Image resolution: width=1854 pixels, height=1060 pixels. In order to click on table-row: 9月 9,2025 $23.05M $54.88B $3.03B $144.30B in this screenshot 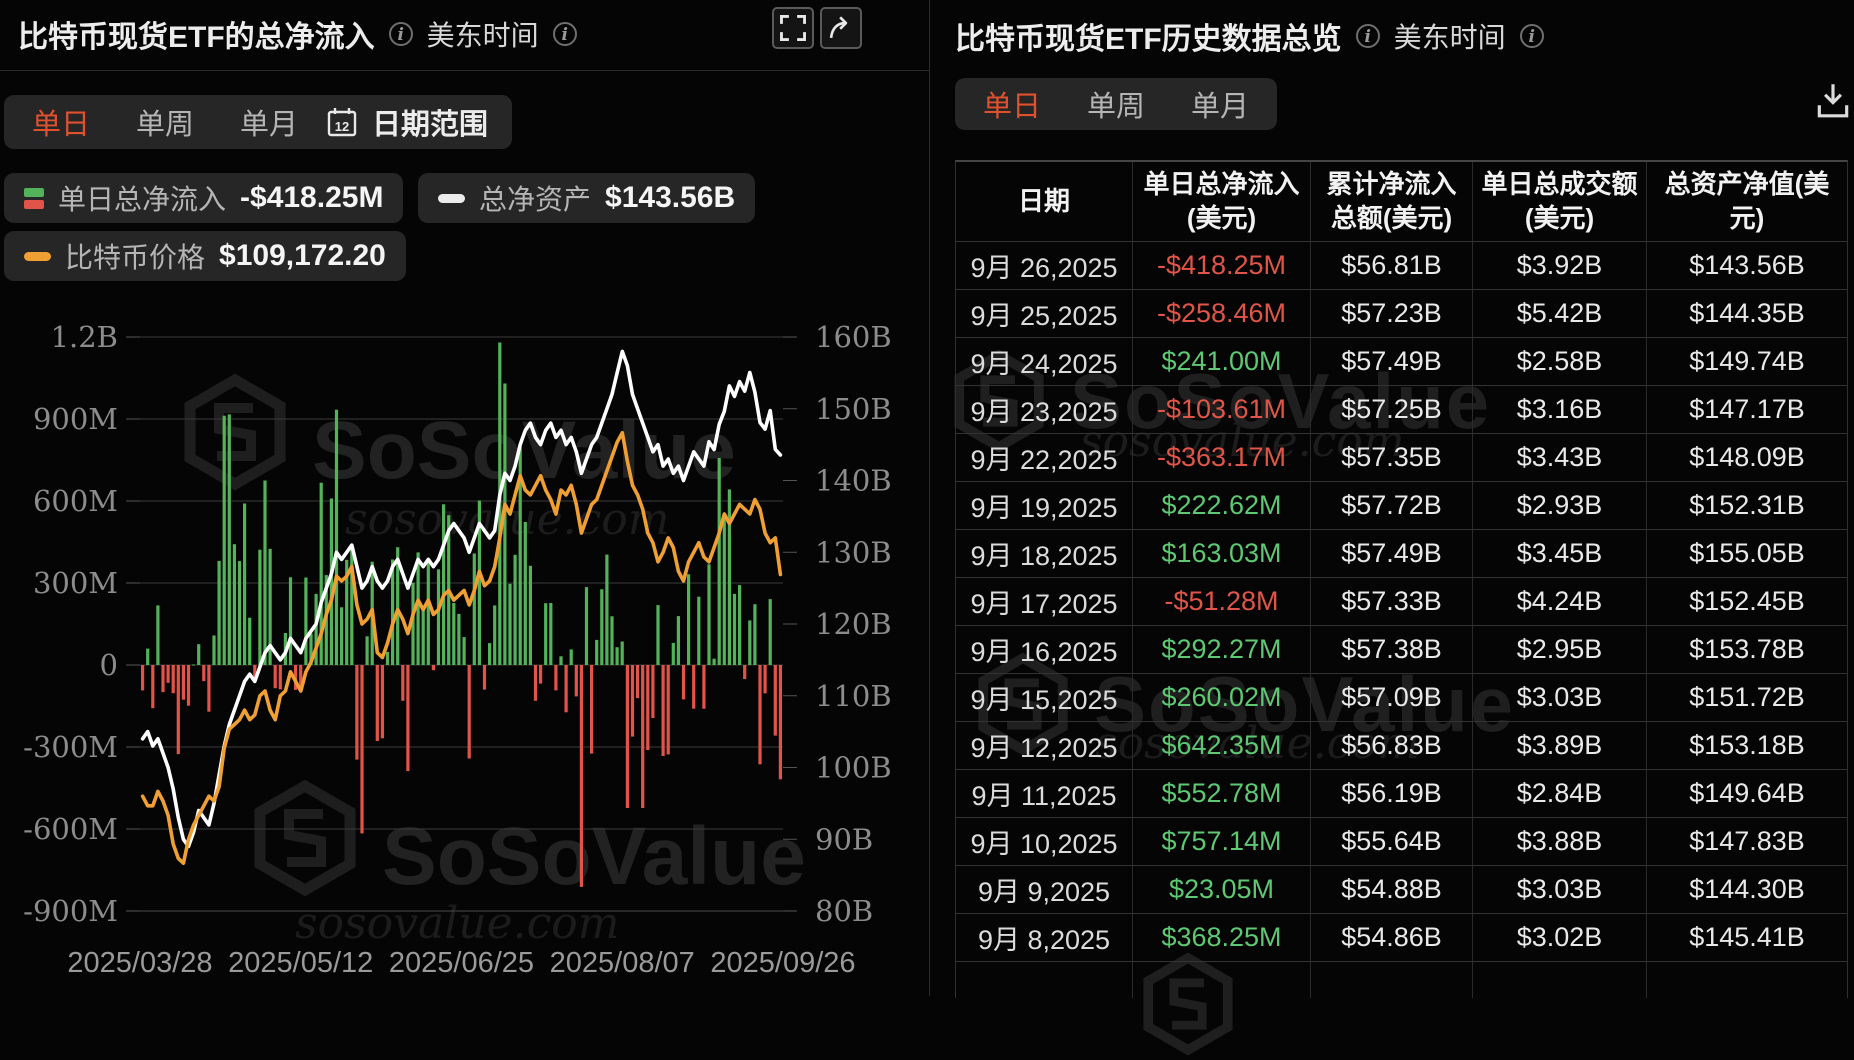, I will do `click(1401, 890)`.